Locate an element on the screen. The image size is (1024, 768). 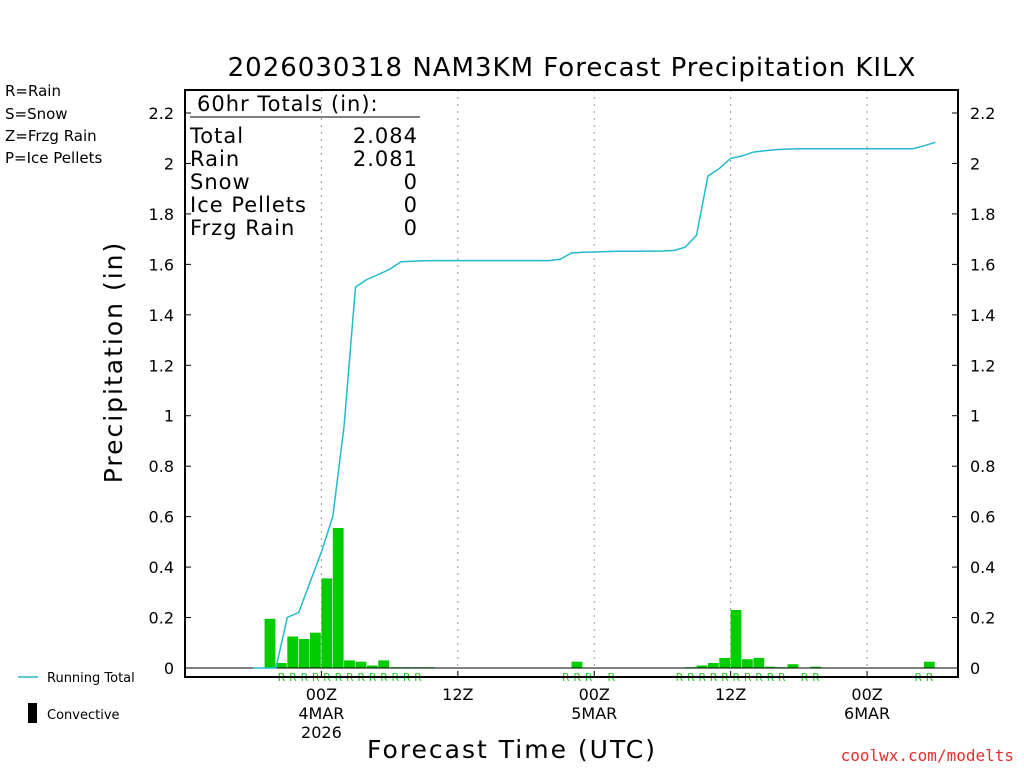
hourly-precip-bars is located at coordinates (599, 598).